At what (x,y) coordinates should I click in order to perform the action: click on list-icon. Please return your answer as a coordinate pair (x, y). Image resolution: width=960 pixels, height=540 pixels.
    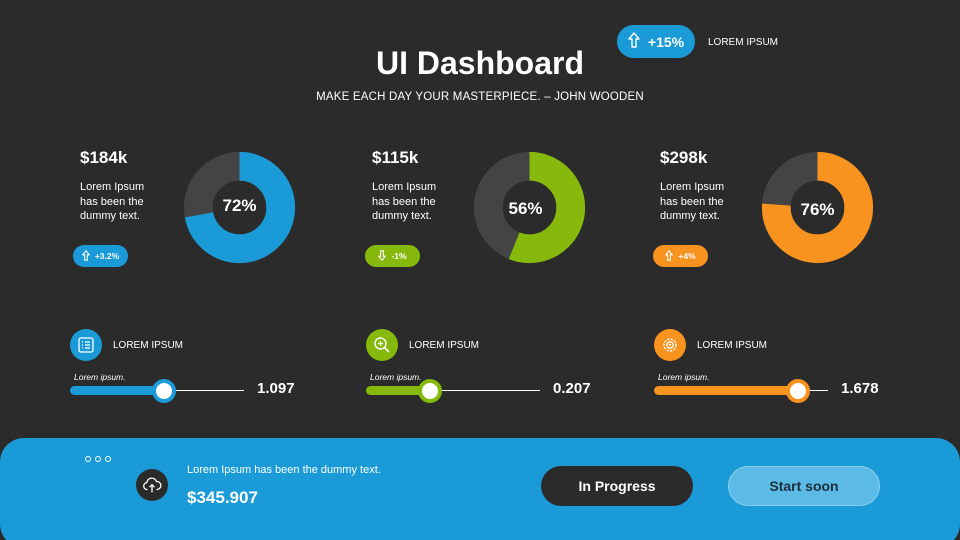
    Looking at the image, I should click on (86, 345).